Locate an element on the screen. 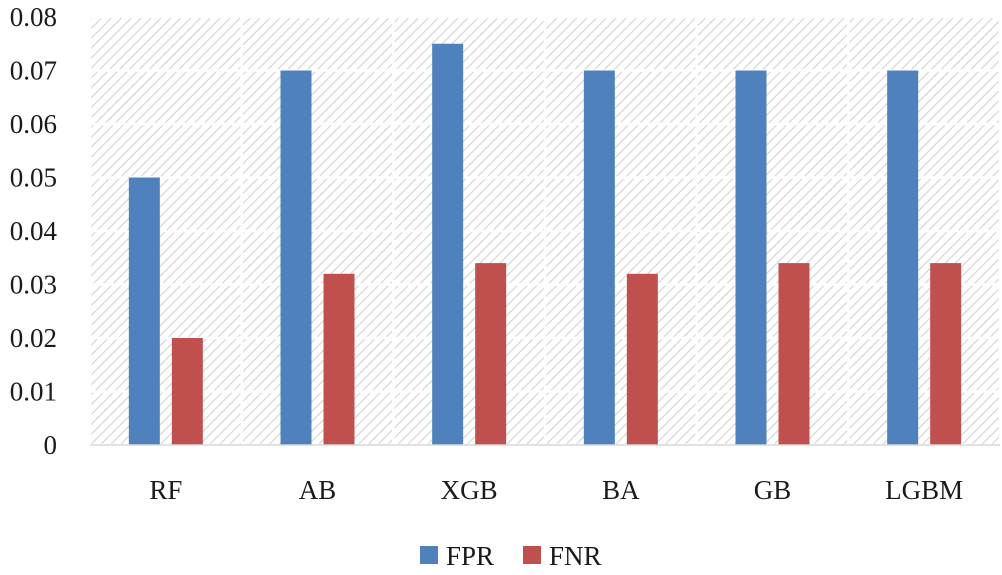  bar-fpr-ba is located at coordinates (599, 257).